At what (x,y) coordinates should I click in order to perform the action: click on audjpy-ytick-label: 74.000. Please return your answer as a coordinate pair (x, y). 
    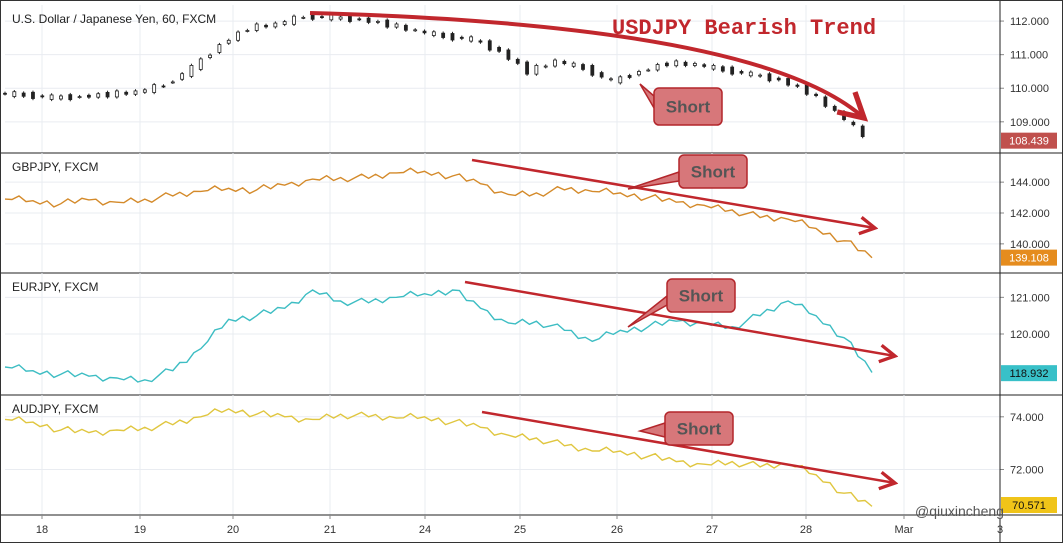
    Looking at the image, I should click on (1027, 418).